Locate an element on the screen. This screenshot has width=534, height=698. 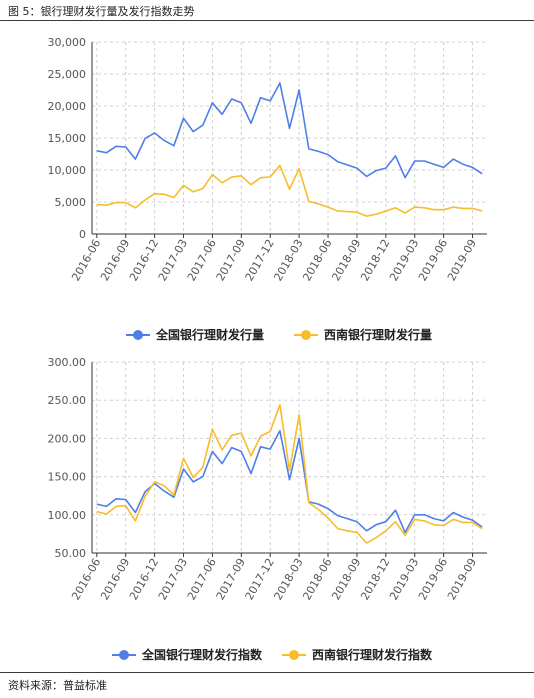
legend-label: 全国银行理财发行量 is located at coordinates (209, 334).